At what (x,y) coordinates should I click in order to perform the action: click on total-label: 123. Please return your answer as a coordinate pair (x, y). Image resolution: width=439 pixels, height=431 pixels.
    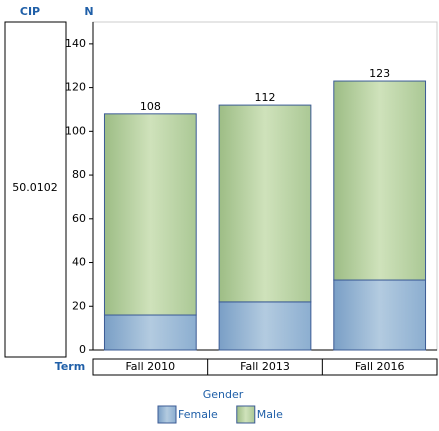
    Looking at the image, I should click on (379, 73).